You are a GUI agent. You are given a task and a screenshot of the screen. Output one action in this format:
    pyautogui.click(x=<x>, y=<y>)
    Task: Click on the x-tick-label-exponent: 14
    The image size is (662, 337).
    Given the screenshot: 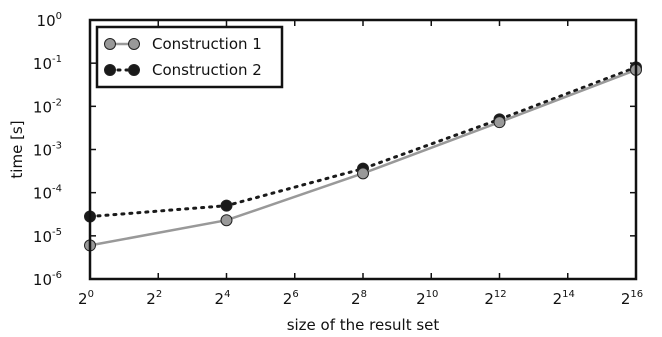 What is the action you would take?
    pyautogui.click(x=568, y=294)
    